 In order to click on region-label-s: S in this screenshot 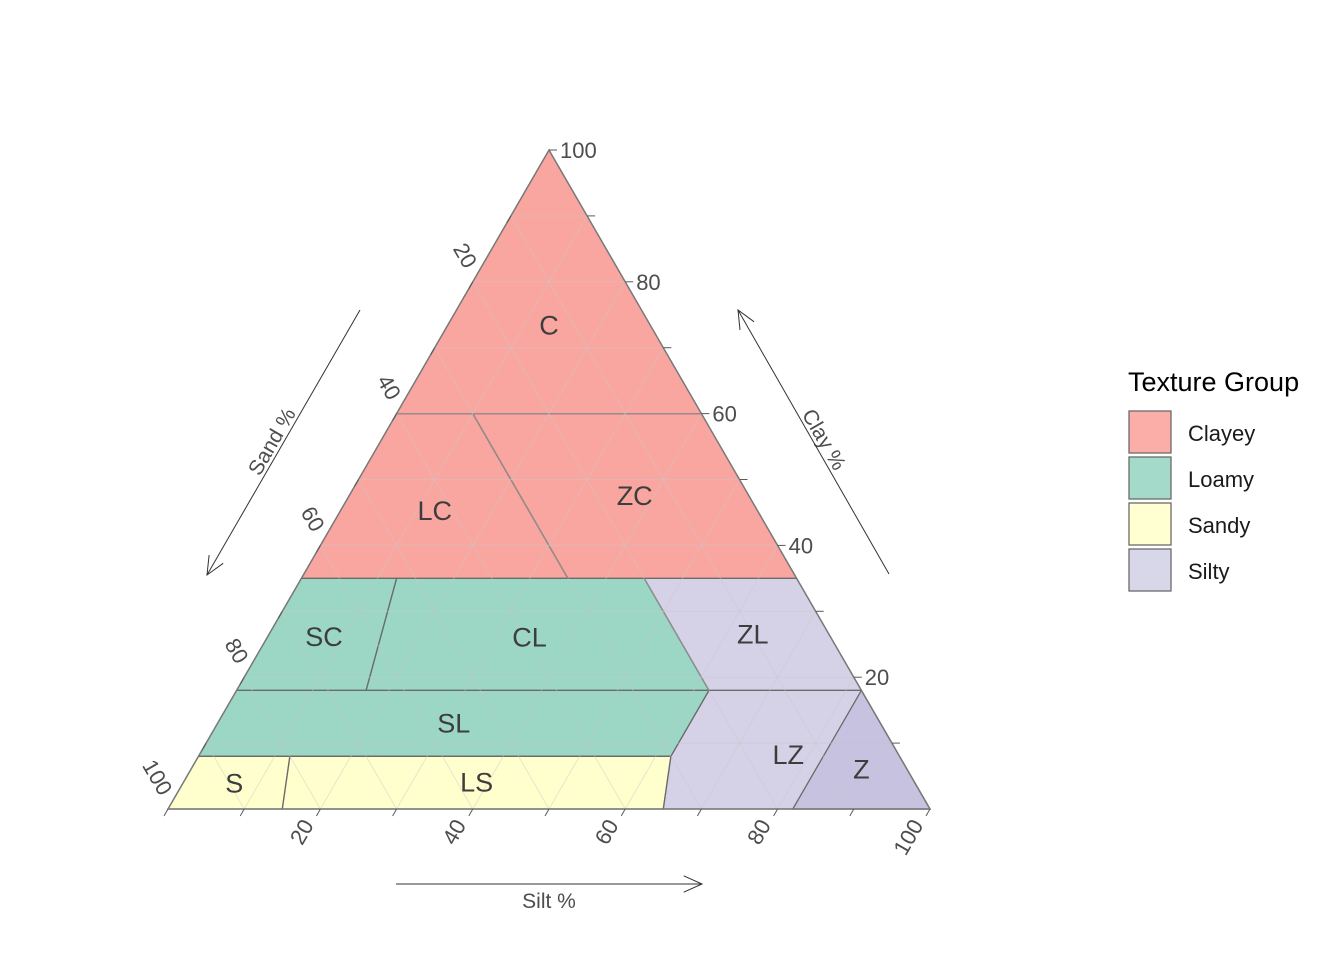, I will do `click(234, 784)`.